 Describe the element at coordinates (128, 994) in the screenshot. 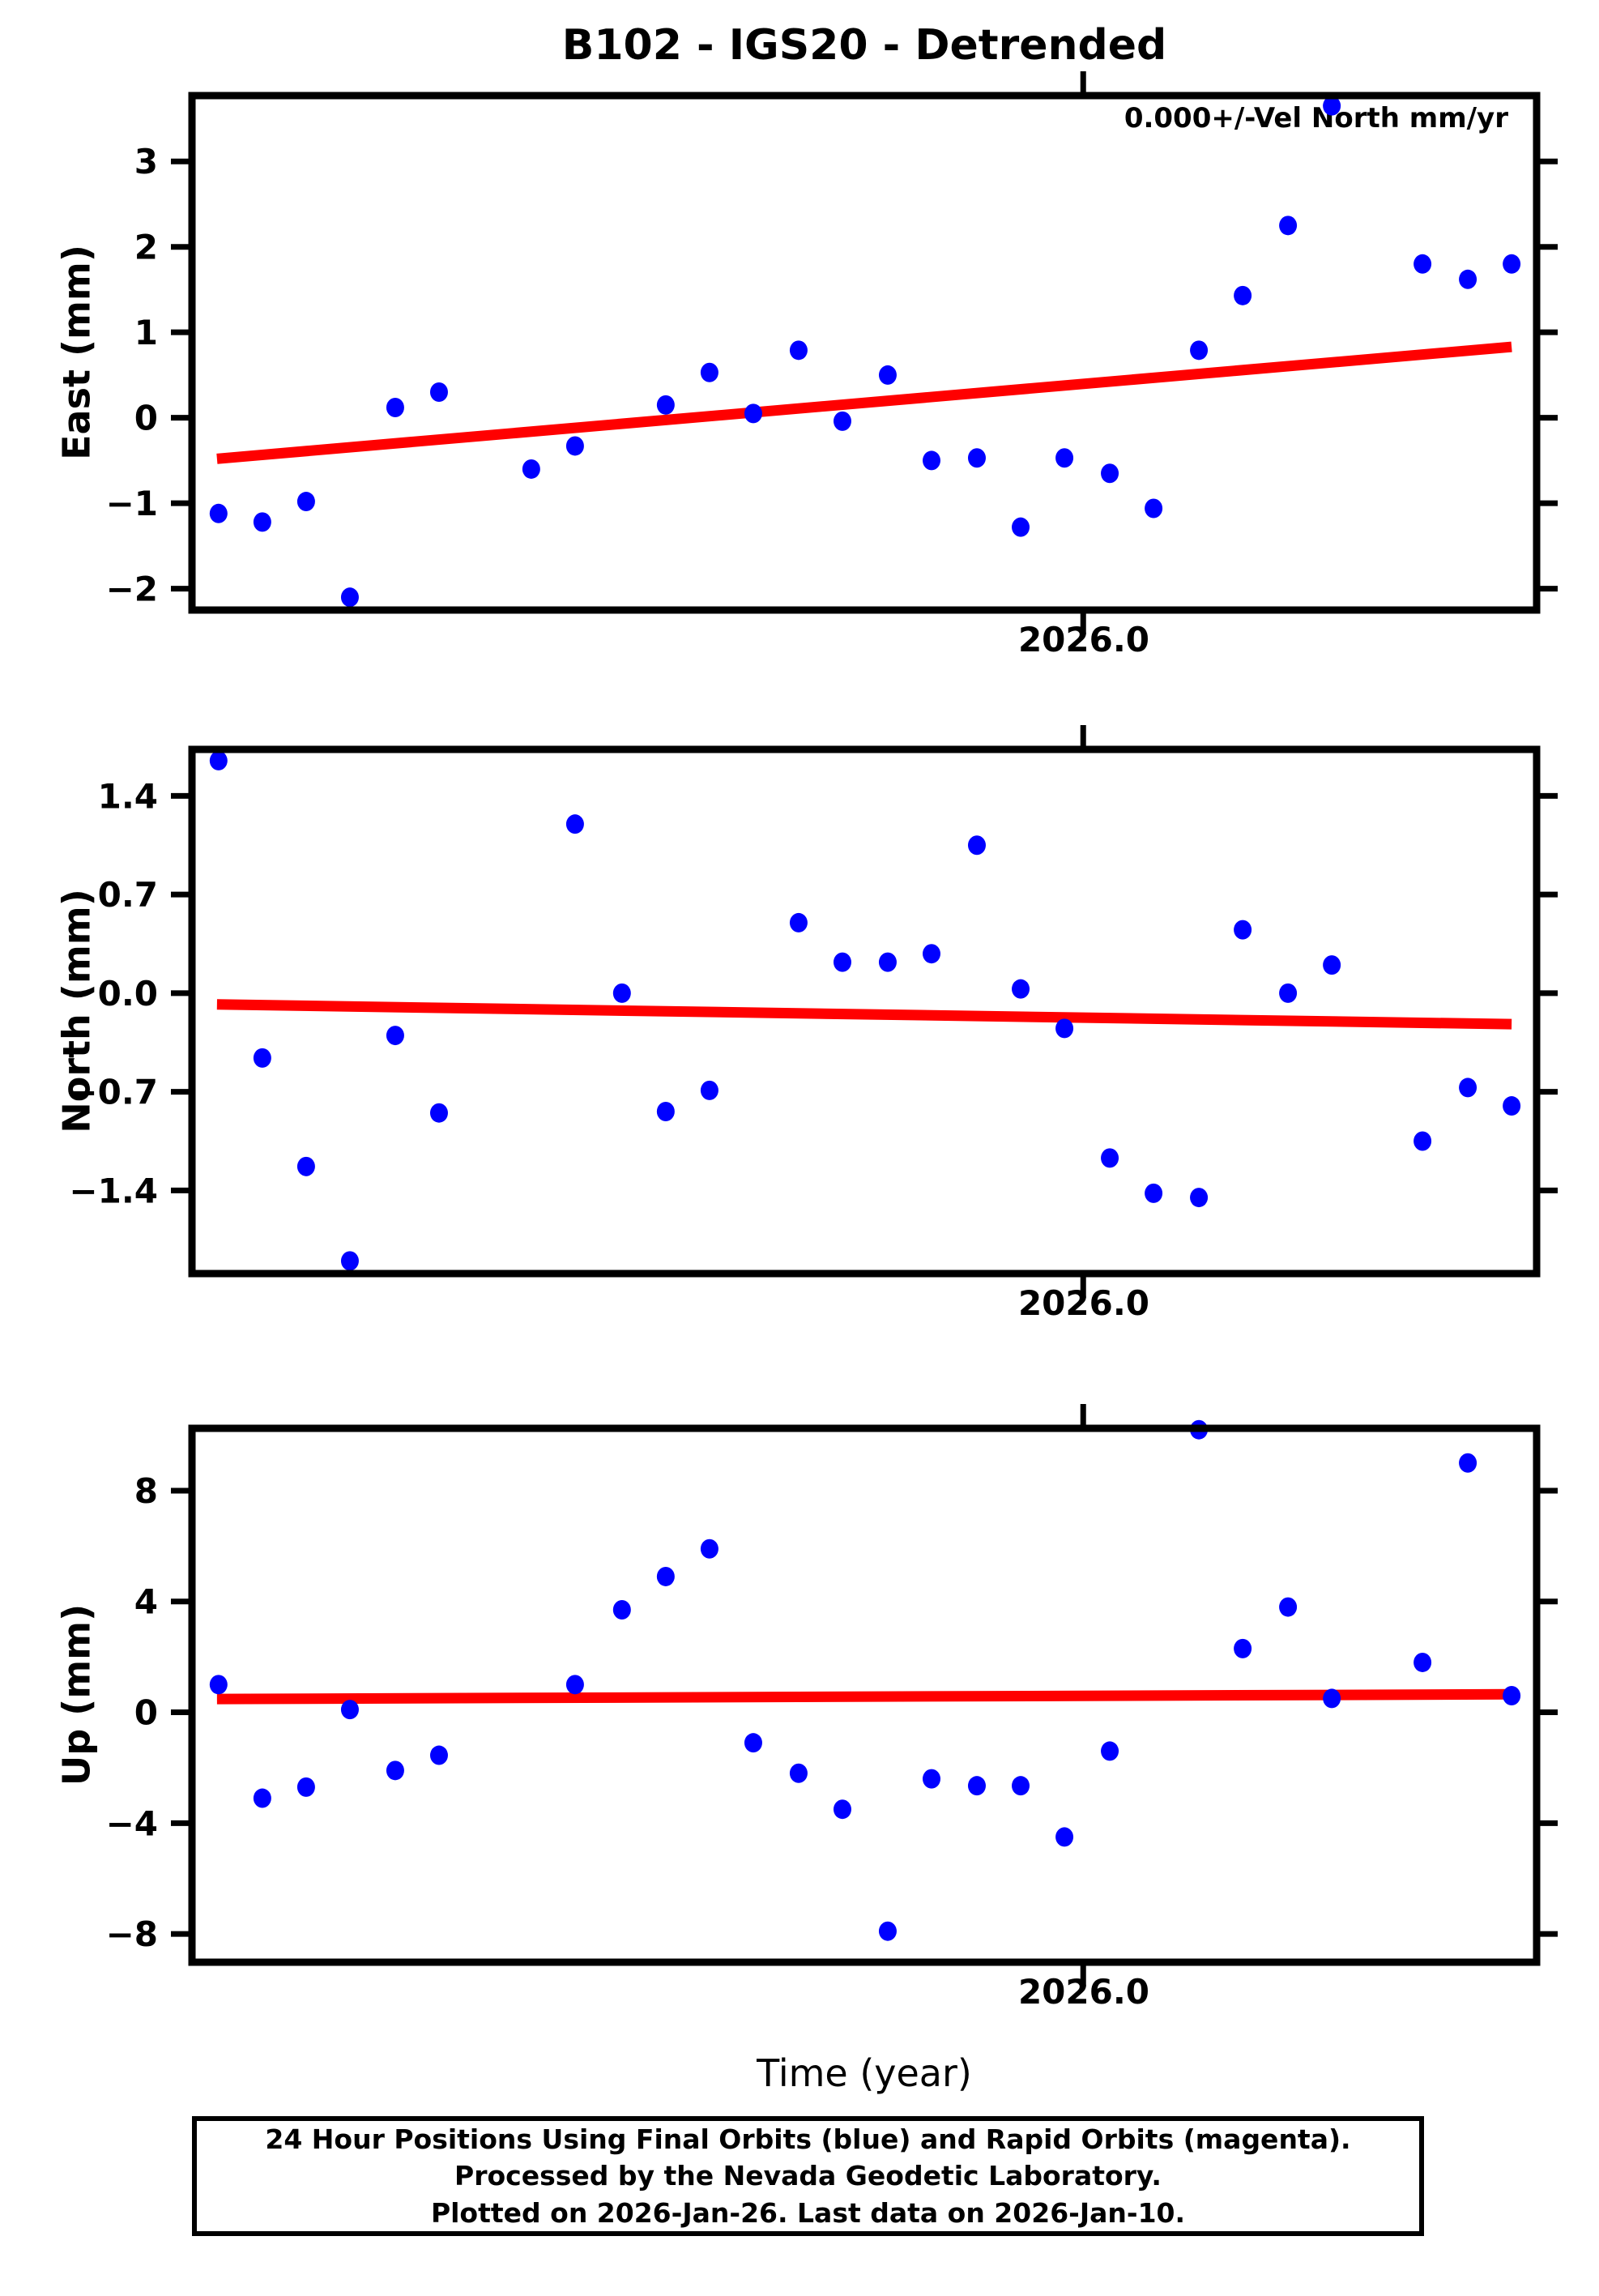

I see `y-tick-label: 0.0` at that location.